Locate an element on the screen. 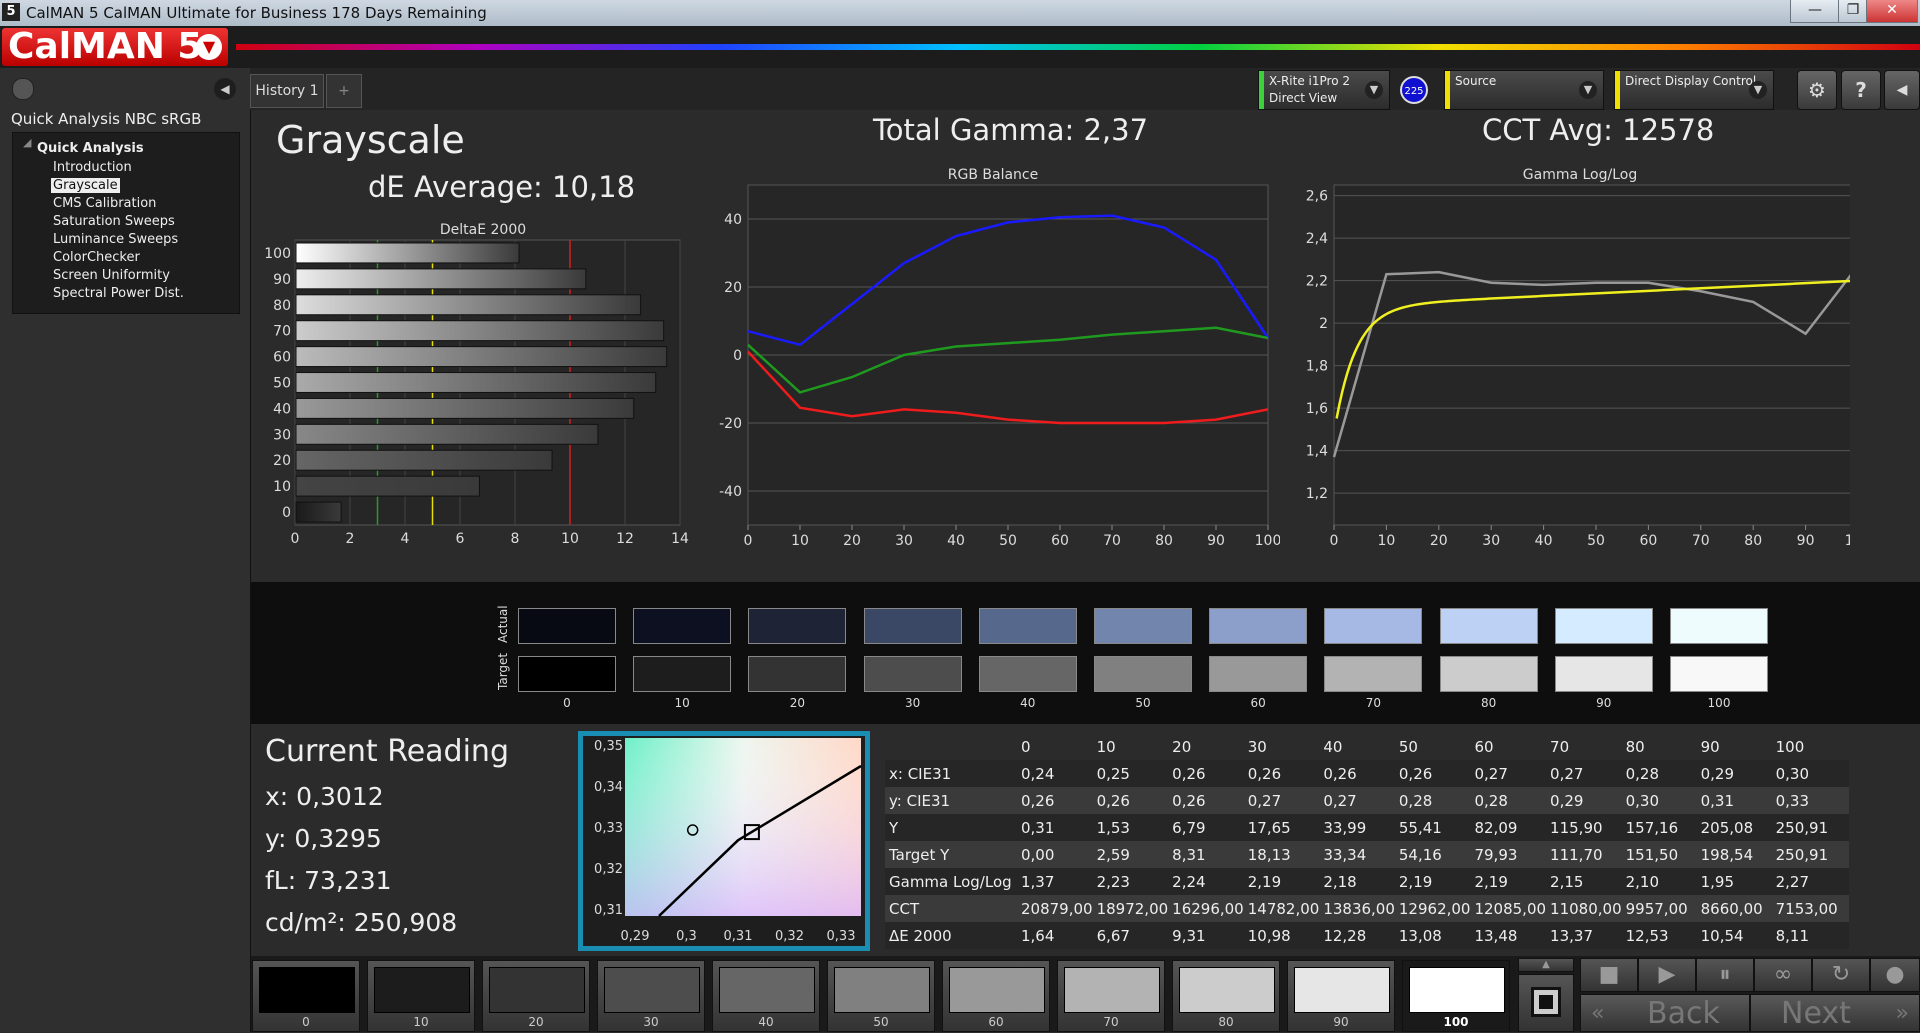 The image size is (1920, 1033). cie-y-tick: 0,34 is located at coordinates (608, 787).